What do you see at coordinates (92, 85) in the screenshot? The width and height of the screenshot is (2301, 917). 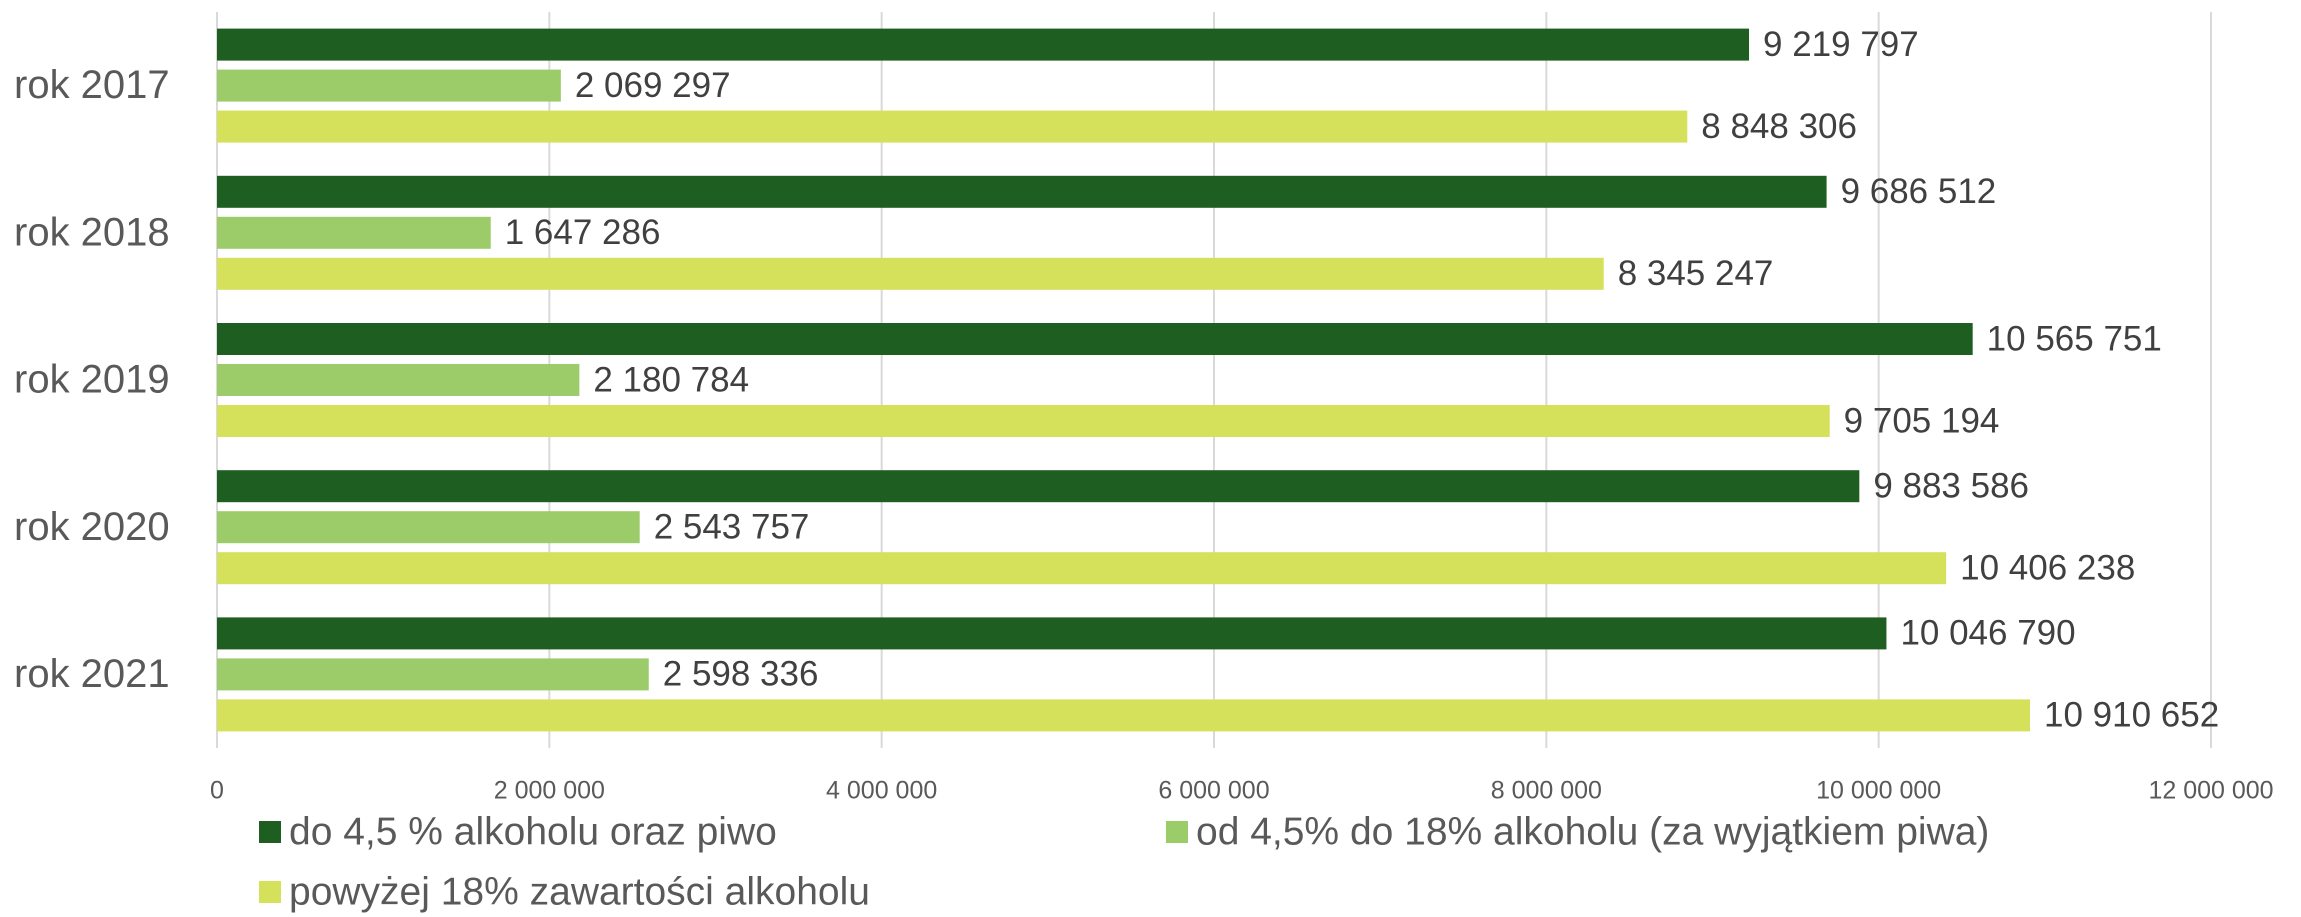 I see `category-label: rok 2017` at bounding box center [92, 85].